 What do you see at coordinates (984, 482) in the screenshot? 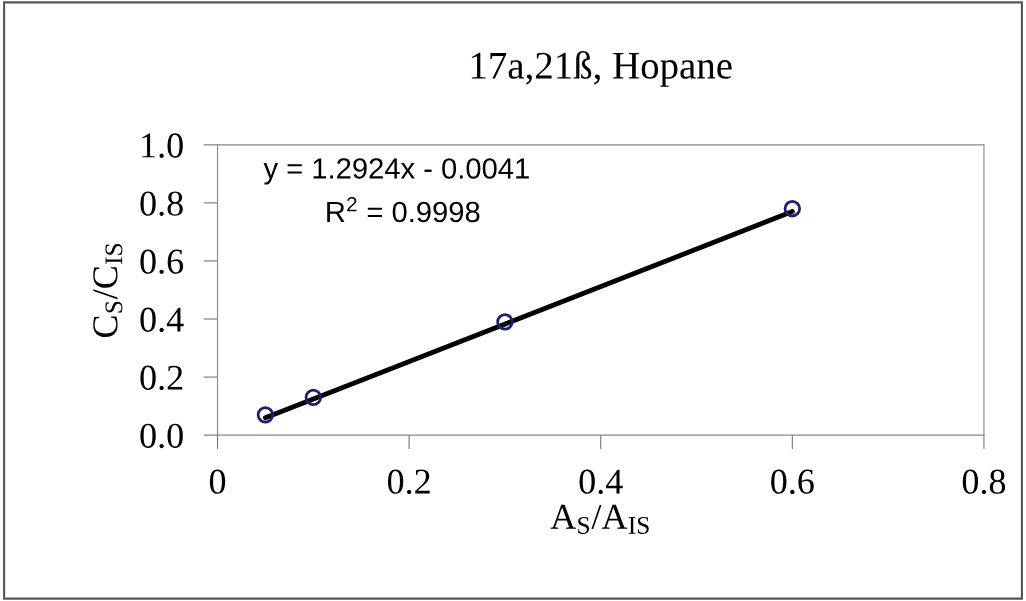
I see `x-tick-label: 0.8` at bounding box center [984, 482].